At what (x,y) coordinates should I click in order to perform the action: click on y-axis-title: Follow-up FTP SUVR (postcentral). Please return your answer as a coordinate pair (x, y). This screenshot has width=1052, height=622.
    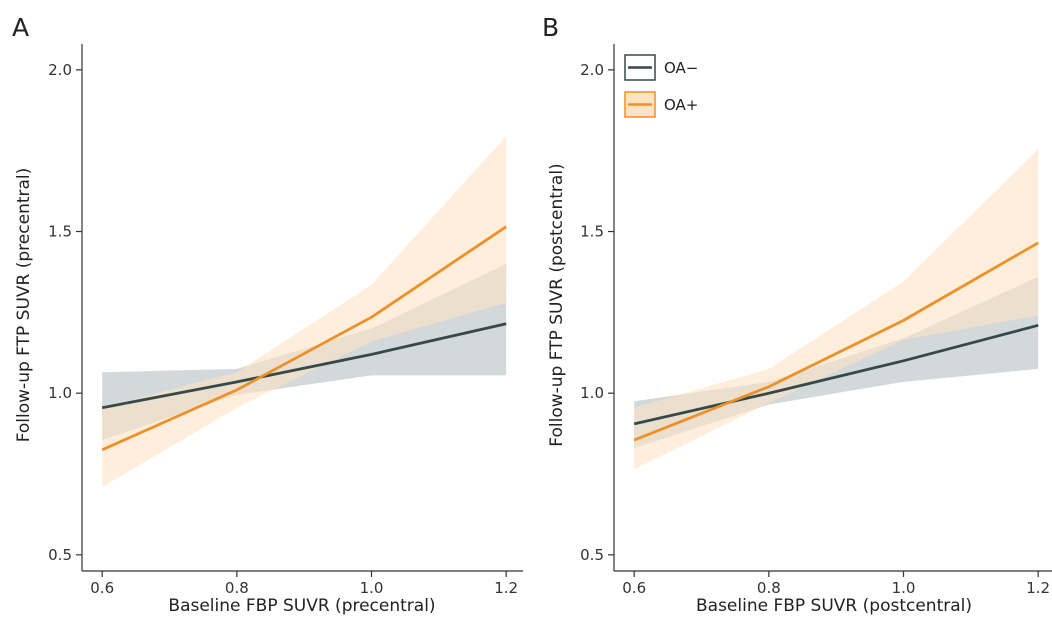
    Looking at the image, I should click on (557, 304).